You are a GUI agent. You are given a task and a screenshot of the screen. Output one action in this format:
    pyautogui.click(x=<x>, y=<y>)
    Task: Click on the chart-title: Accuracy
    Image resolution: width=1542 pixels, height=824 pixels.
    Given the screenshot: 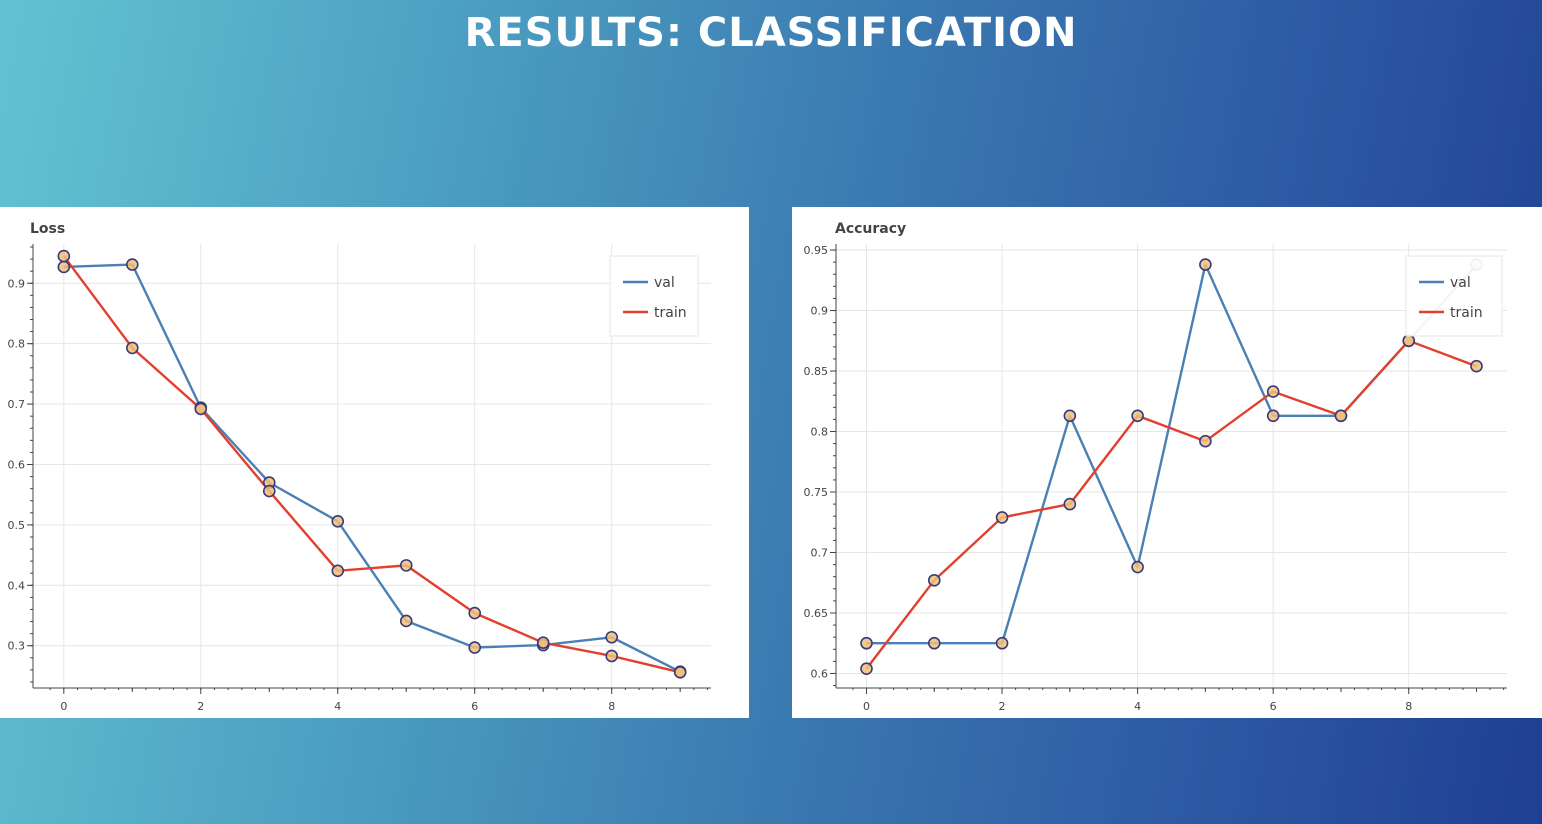 What is the action you would take?
    pyautogui.click(x=870, y=229)
    